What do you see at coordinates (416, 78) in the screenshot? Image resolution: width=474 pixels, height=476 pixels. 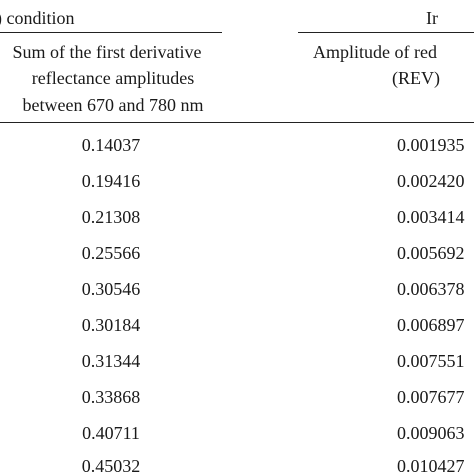 I see `col2-header-line-2: (REV)` at bounding box center [416, 78].